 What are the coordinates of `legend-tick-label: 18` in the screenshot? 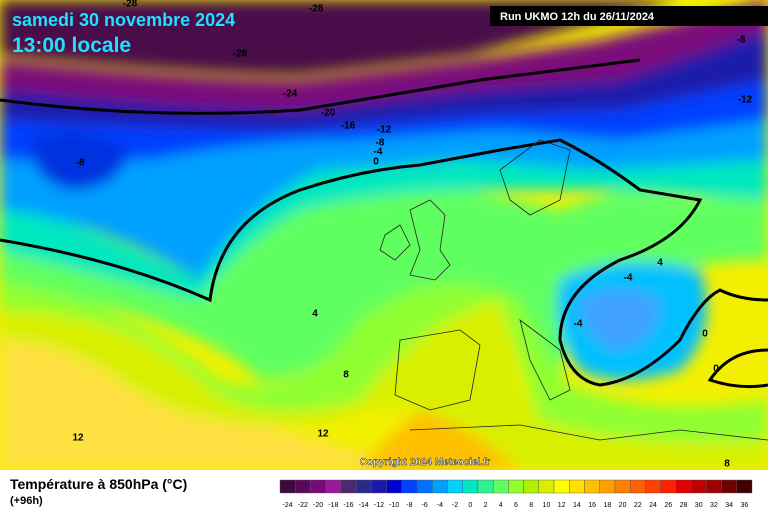 It's located at (607, 505).